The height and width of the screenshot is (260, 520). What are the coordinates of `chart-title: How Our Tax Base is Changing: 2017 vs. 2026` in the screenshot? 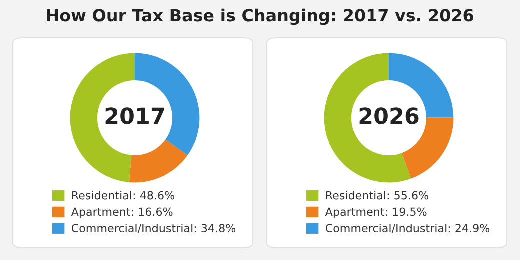 It's located at (260, 17).